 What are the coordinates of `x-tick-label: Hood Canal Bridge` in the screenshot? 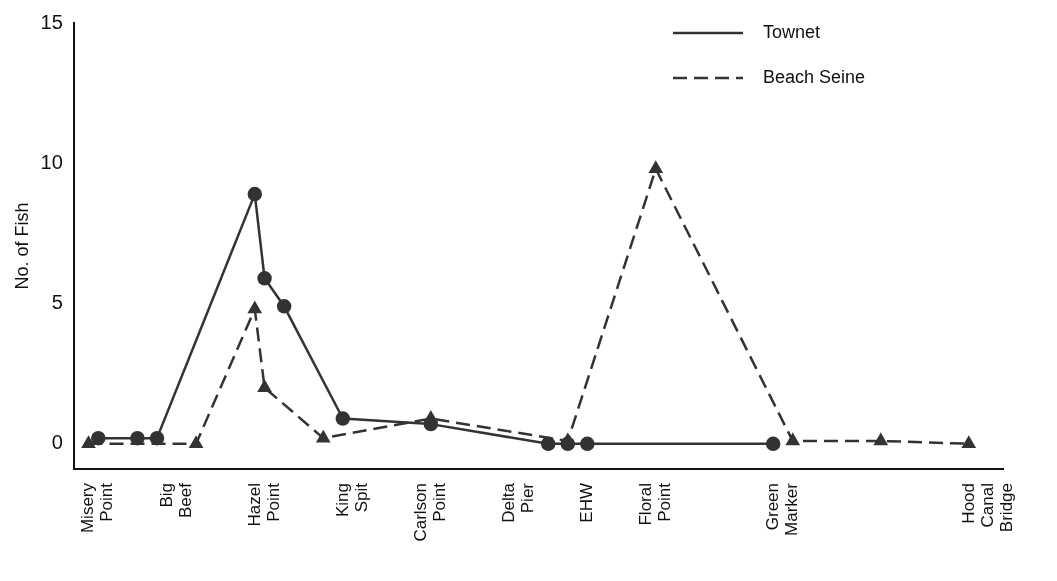 It's located at (988, 508).